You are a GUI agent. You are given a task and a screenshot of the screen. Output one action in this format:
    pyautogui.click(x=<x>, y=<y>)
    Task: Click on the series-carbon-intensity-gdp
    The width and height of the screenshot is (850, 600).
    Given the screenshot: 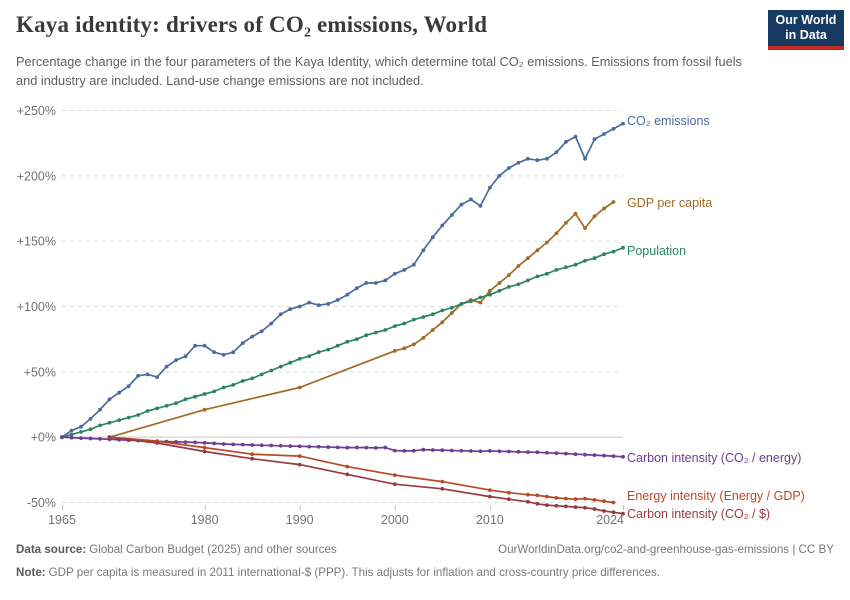 What is the action you would take?
    pyautogui.click(x=366, y=475)
    